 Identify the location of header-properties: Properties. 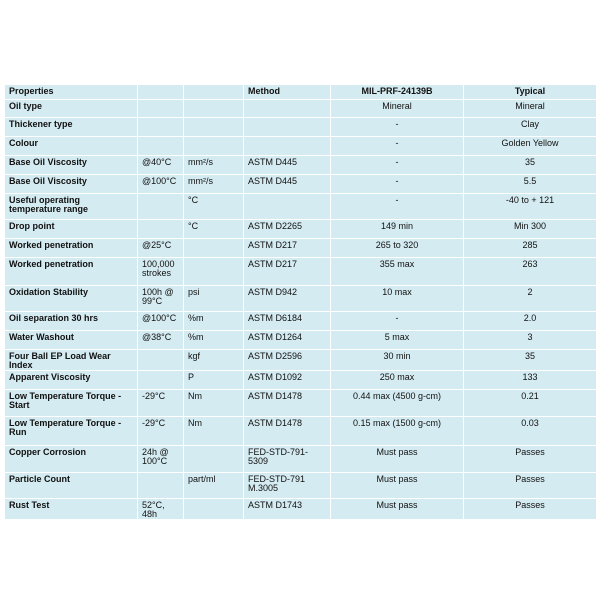
(71, 92).